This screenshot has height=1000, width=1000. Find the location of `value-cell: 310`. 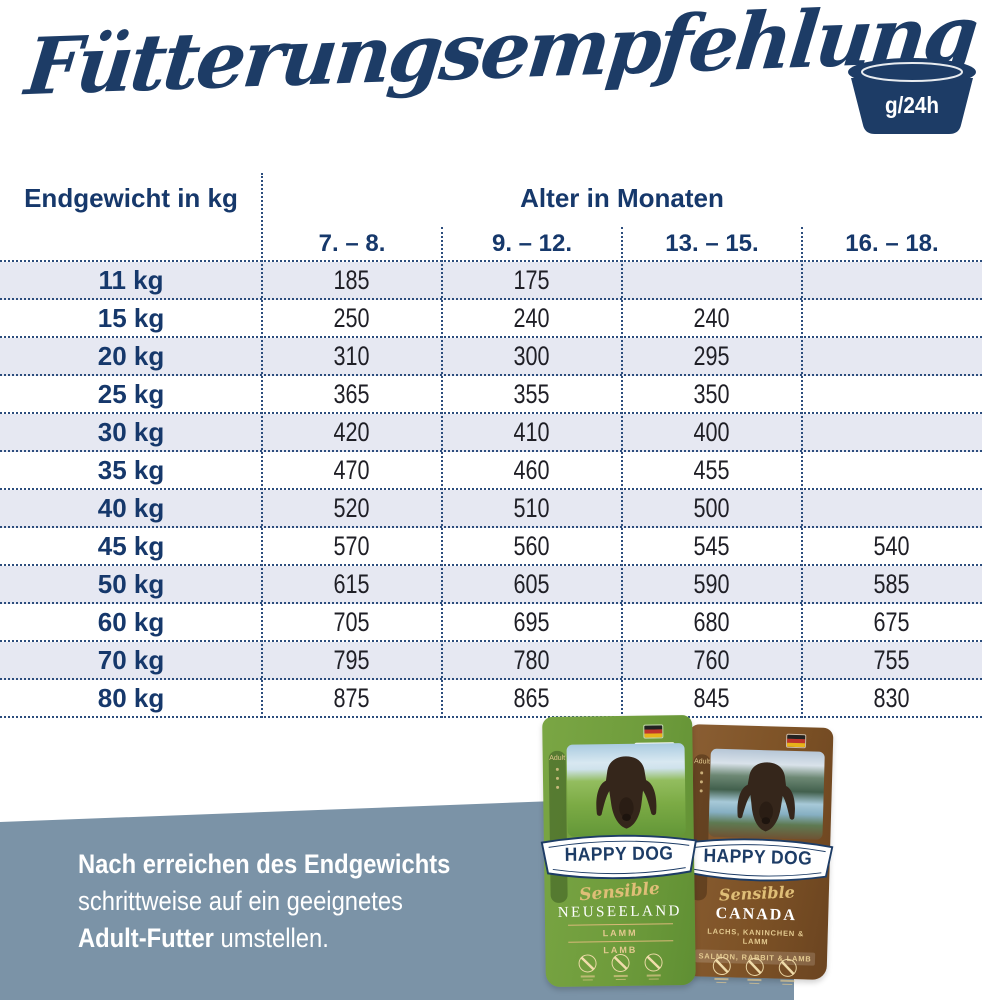

value-cell: 310 is located at coordinates (352, 356).